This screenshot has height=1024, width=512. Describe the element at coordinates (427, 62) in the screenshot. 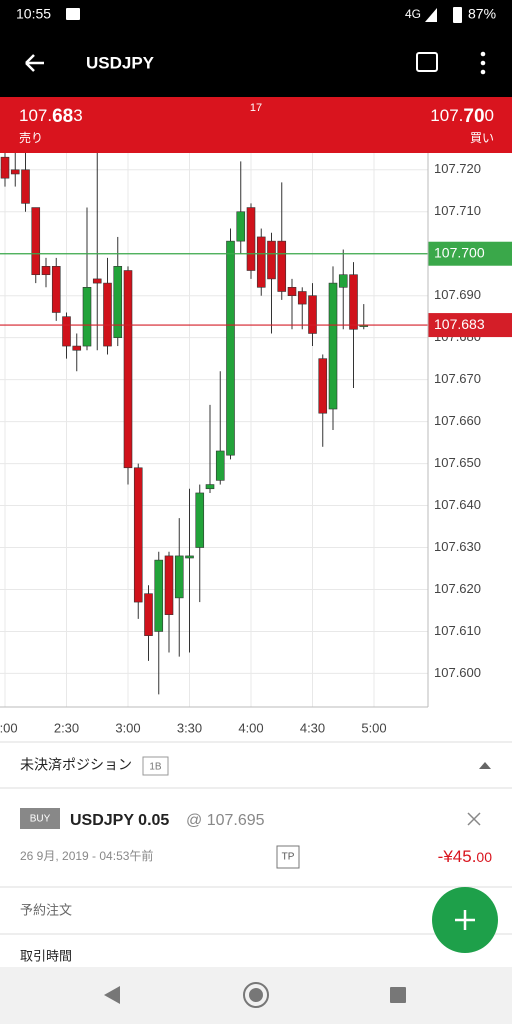

I see `wallet-button` at that location.